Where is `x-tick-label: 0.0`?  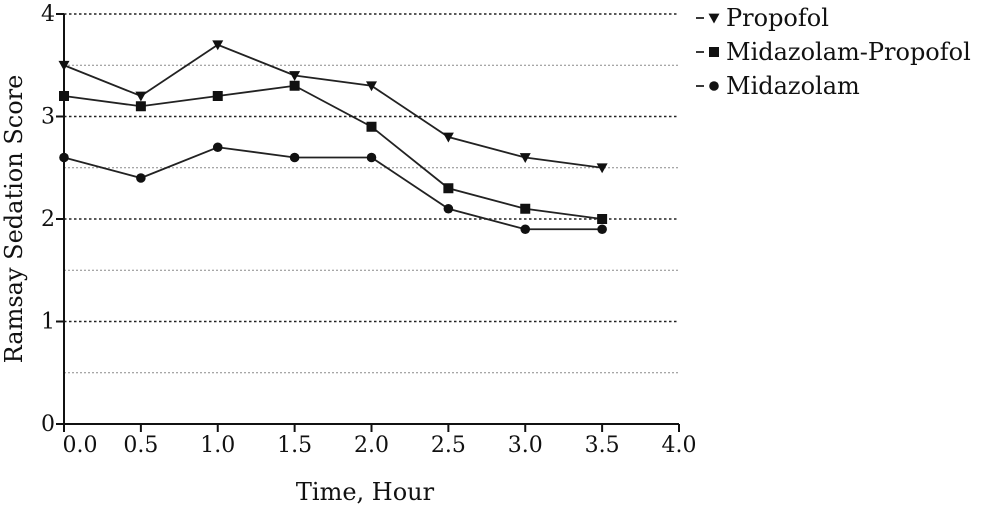 x-tick-label: 0.0 is located at coordinates (80, 445).